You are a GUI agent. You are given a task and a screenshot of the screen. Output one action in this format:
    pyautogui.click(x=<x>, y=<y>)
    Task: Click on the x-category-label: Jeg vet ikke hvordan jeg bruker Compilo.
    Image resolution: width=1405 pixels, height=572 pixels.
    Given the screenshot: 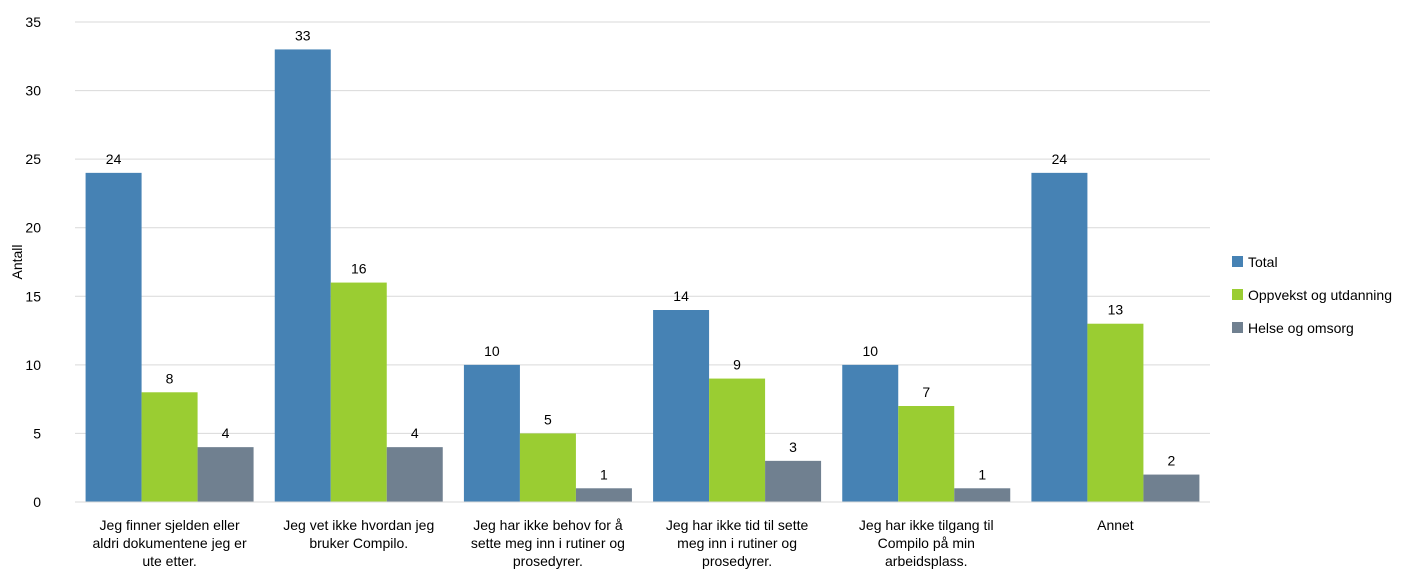 What is the action you would take?
    pyautogui.click(x=358, y=534)
    